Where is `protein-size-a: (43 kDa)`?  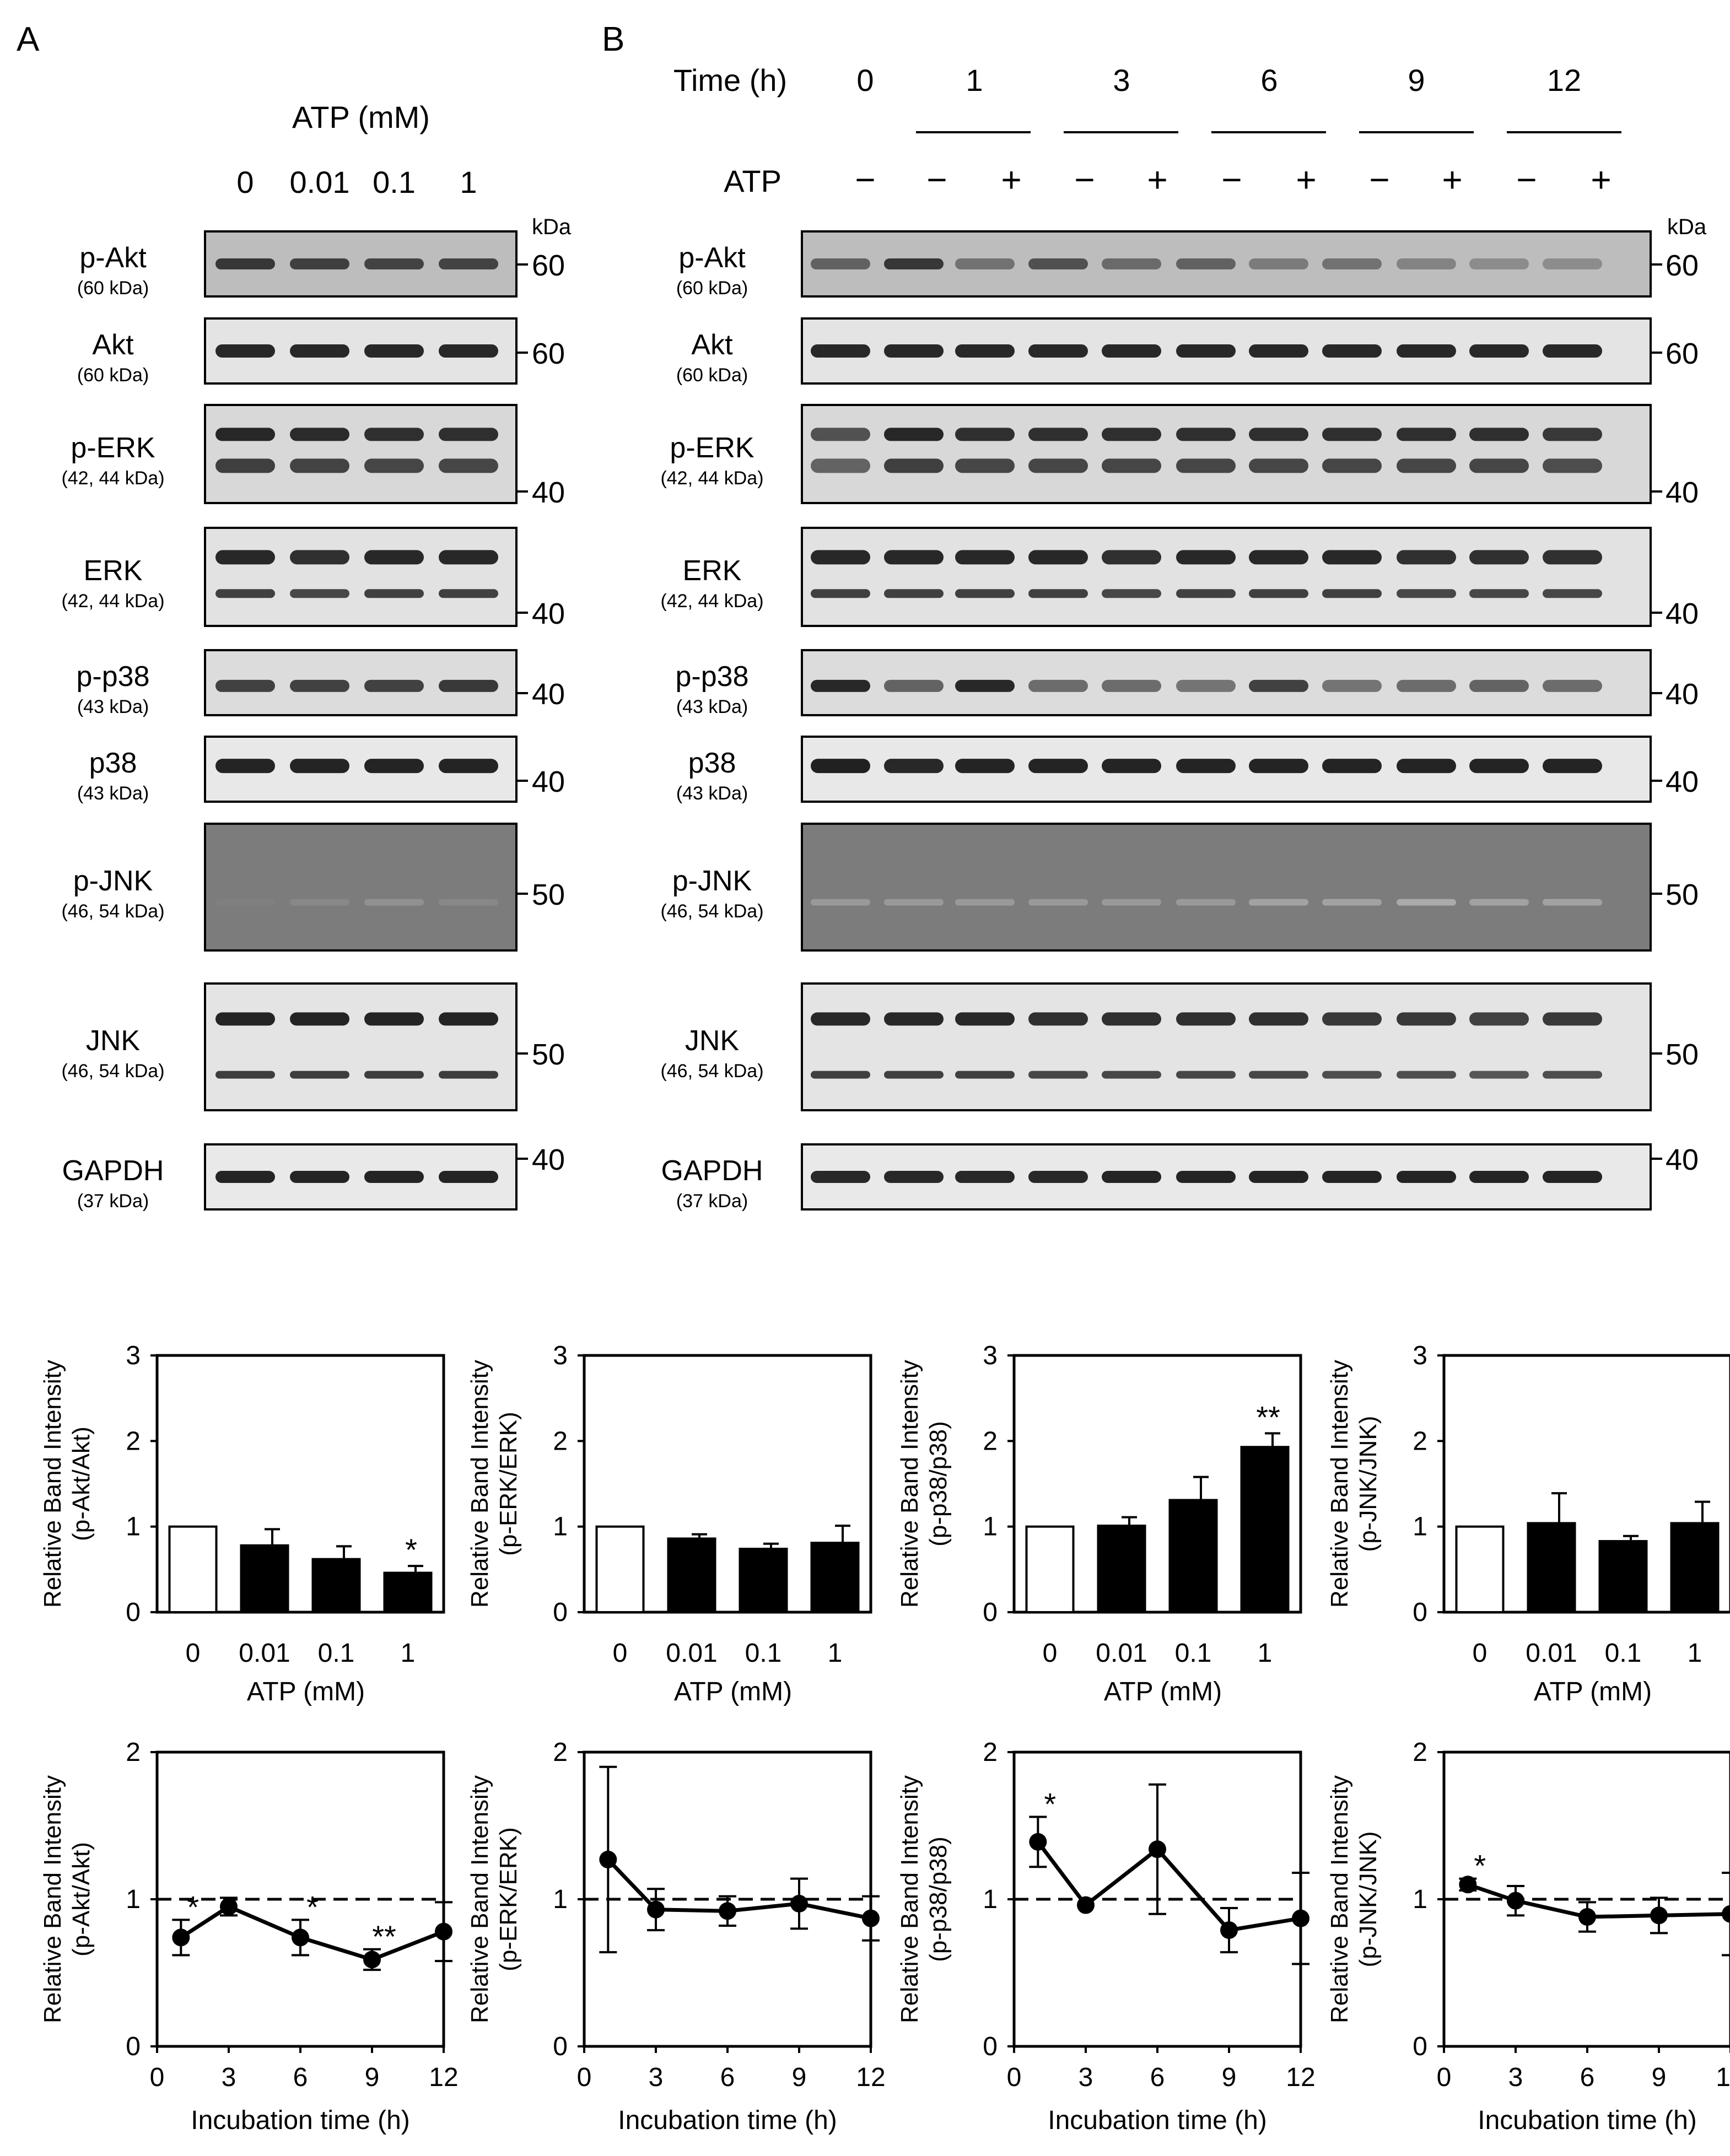
protein-size-a: (43 kDa) is located at coordinates (113, 706).